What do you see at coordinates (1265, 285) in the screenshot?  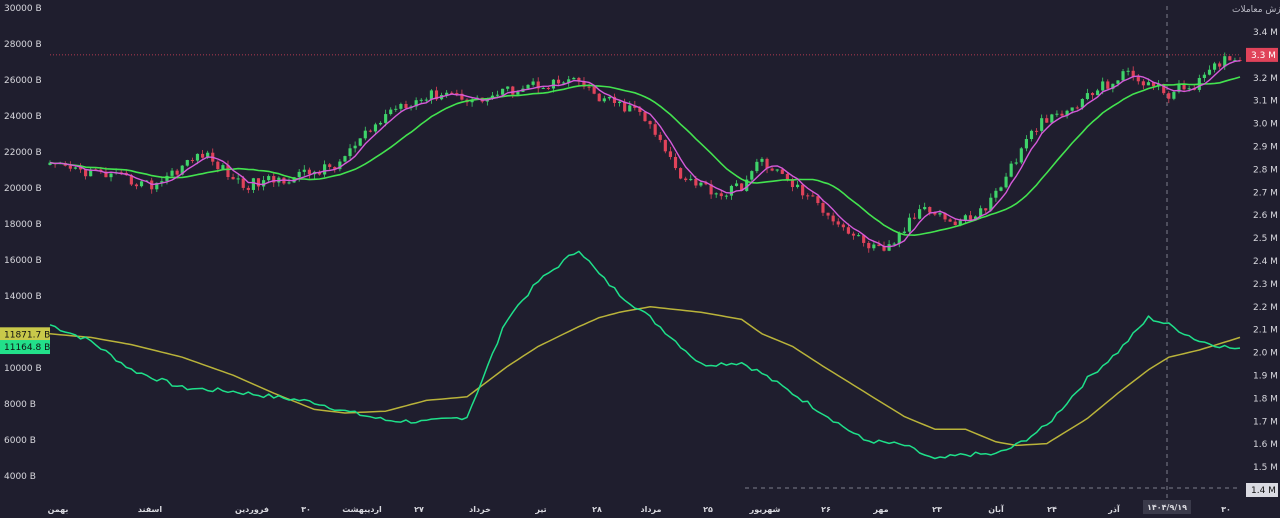 I see `right-axis-tick: 2.3 M` at bounding box center [1265, 285].